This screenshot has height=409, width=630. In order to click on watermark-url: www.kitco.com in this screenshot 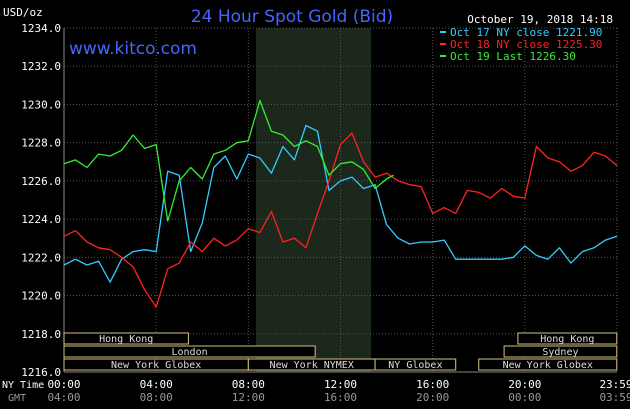, I will do `click(133, 49)`.